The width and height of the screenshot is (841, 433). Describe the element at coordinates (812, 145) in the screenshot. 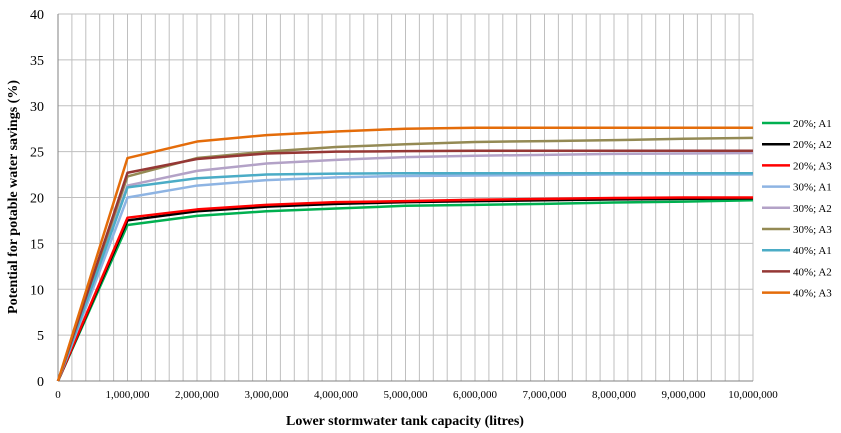

I see `legend-label: 20%; A2` at that location.